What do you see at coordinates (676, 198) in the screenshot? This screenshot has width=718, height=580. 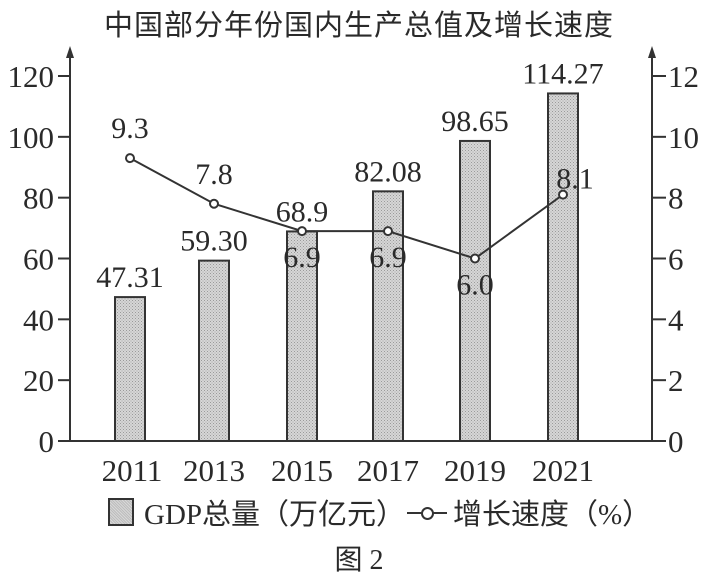 I see `right-axis-tick-label: 8` at bounding box center [676, 198].